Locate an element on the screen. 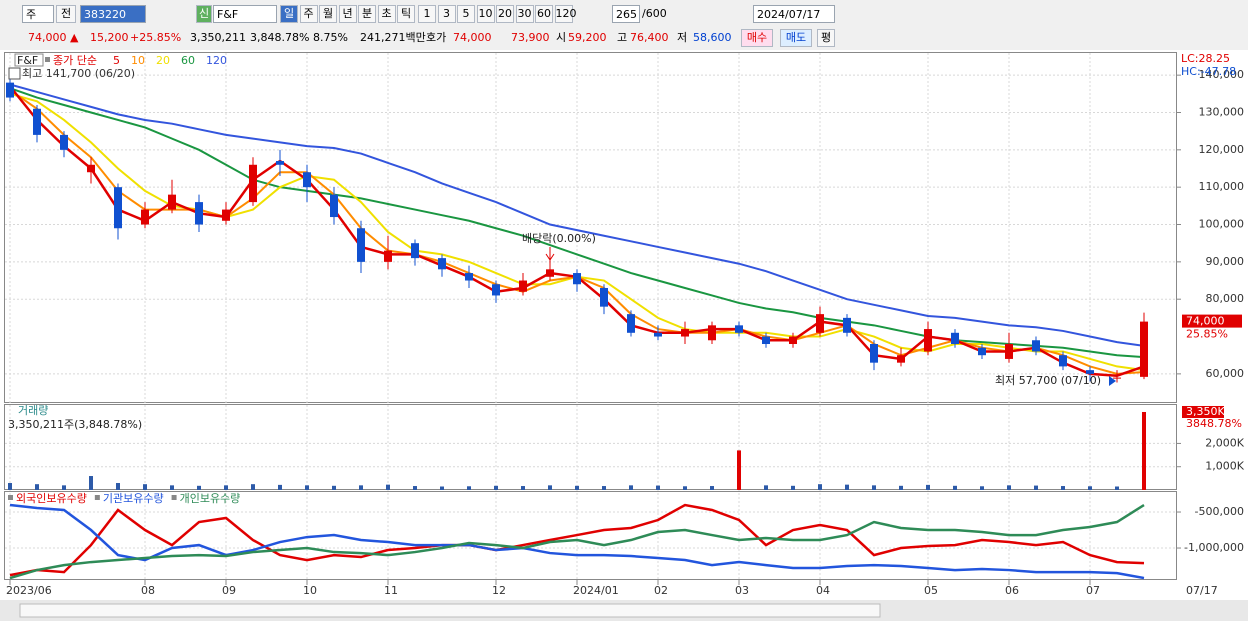  y-tick-label: 120,000 is located at coordinates (1222, 149).